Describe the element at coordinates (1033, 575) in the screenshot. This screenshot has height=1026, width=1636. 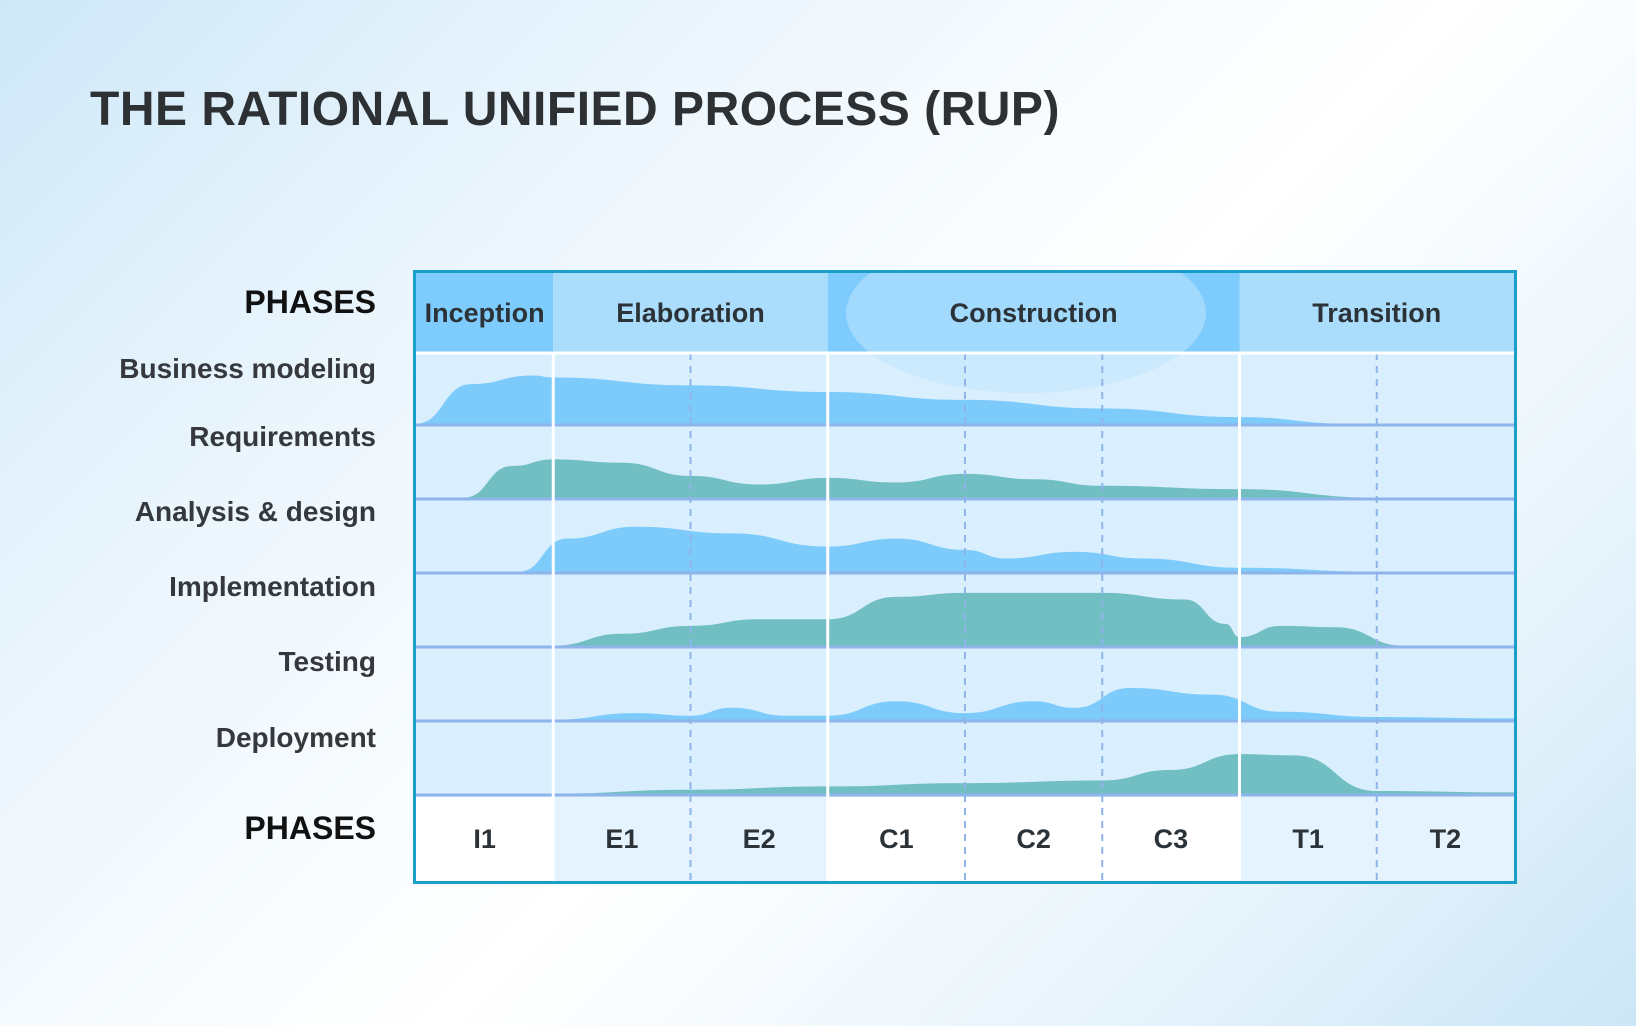
I see `phase-body-bg-construction` at that location.